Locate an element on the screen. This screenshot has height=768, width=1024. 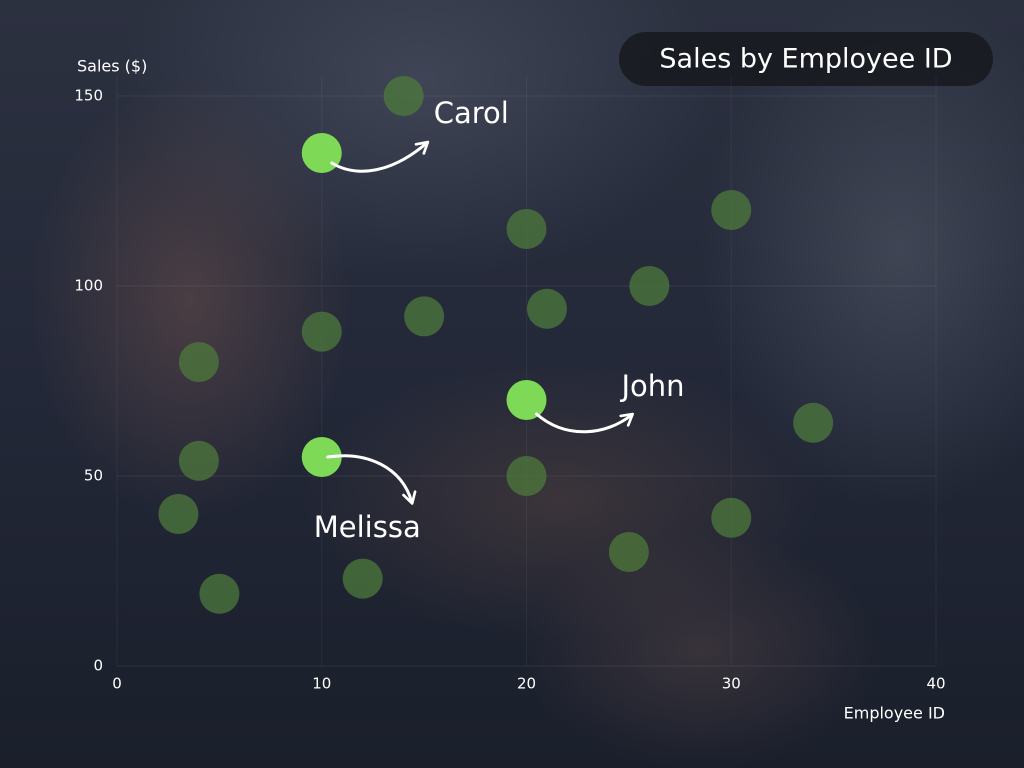
title-pill is located at coordinates (806, 59).